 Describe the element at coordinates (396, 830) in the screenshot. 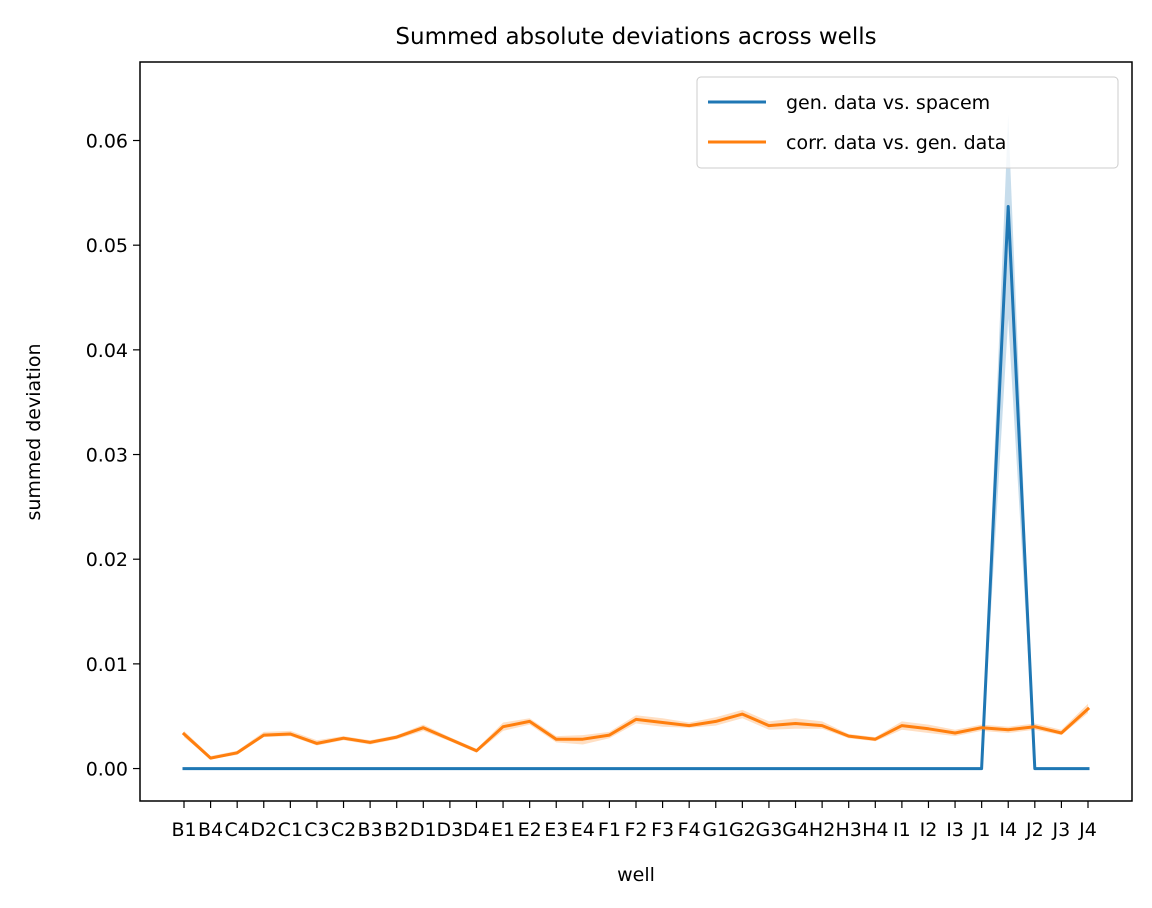

I see `x-tick-label: B2` at that location.